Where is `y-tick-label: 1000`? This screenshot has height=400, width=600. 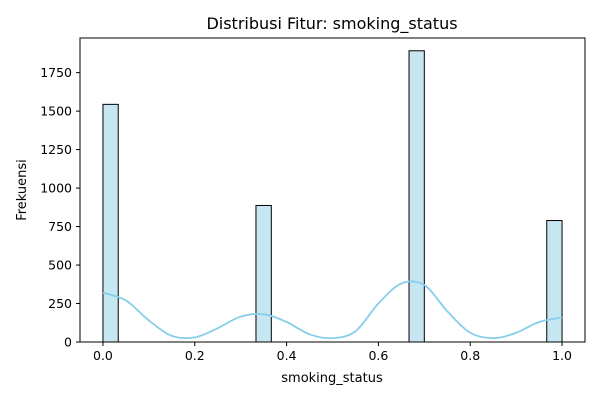 y-tick-label: 1000 is located at coordinates (56, 188).